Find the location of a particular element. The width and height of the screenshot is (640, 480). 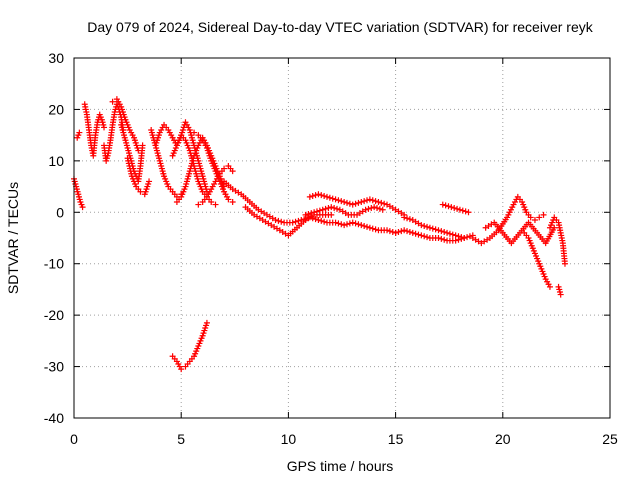

series-early-drop is located at coordinates (78, 193).